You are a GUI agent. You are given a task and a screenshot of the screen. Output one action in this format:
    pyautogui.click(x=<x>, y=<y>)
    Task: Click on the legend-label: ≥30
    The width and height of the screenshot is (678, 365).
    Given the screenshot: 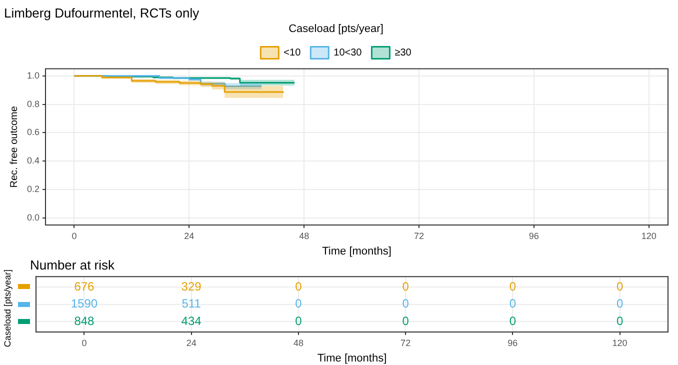 What is the action you would take?
    pyautogui.click(x=403, y=53)
    